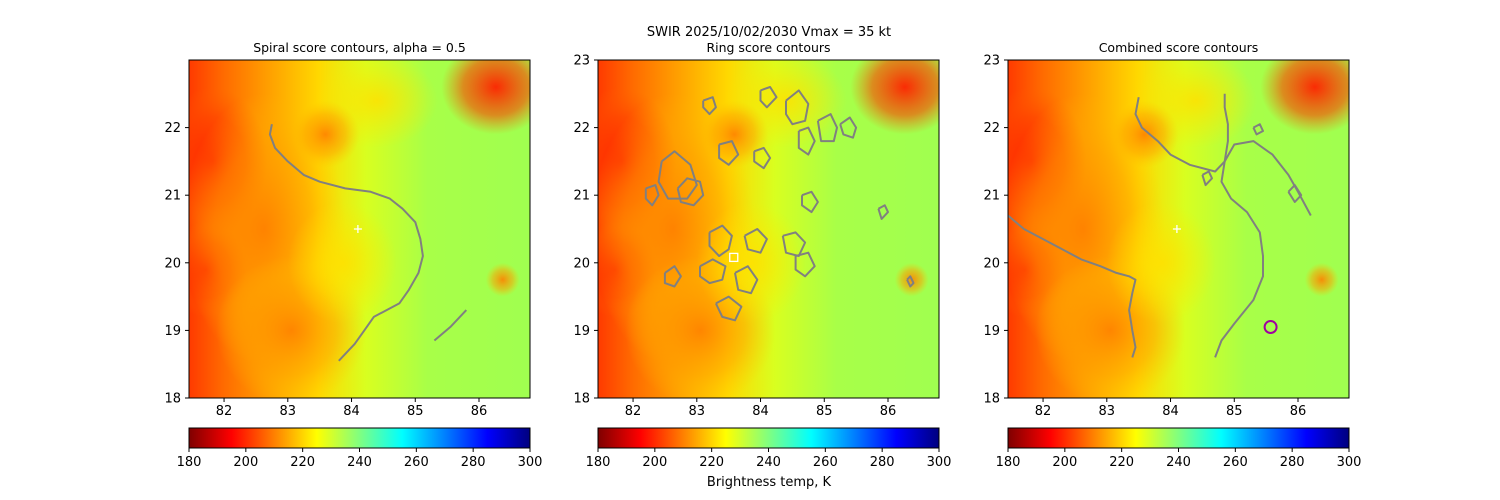  I want to click on colorbar-combined: 180 200 220 240 260 280 300, so click(1178, 448).